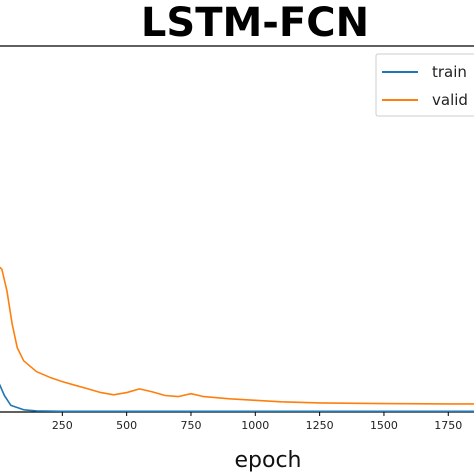  What do you see at coordinates (62, 425) in the screenshot?
I see `x-tick-label: 250` at bounding box center [62, 425].